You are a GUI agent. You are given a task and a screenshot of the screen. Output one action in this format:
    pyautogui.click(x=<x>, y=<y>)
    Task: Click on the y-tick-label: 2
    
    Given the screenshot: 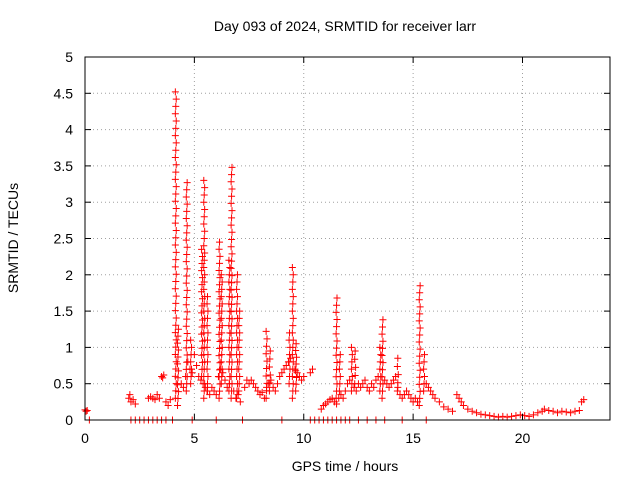 What is the action you would take?
    pyautogui.click(x=69, y=275)
    